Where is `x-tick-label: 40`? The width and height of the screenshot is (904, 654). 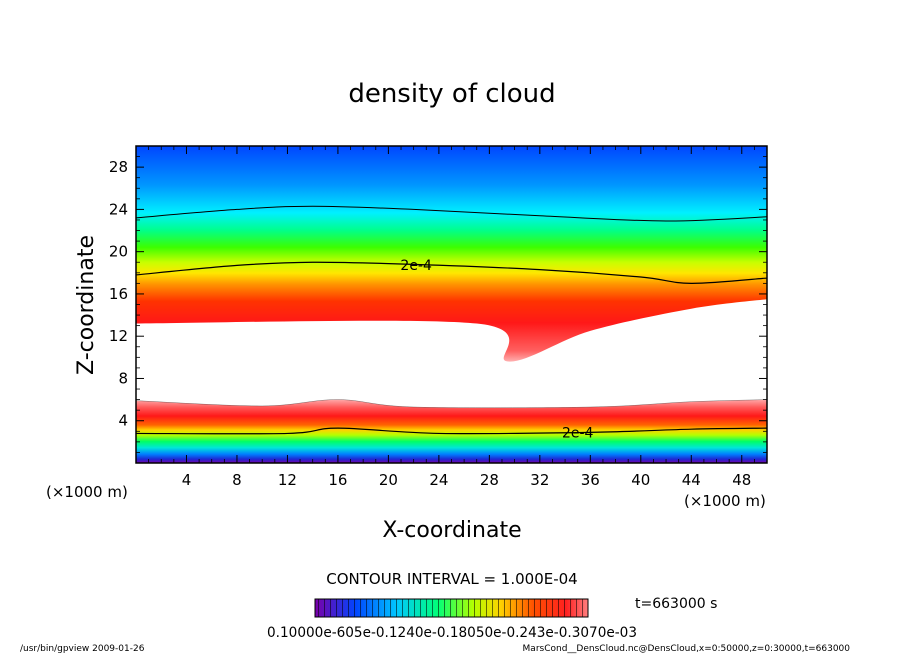
x-tick-label: 40 is located at coordinates (640, 480).